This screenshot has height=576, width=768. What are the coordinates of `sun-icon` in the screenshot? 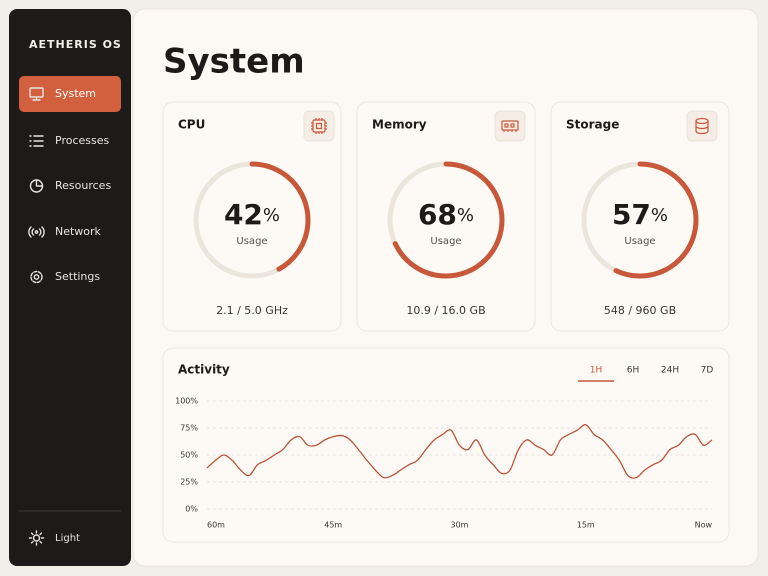 It's located at (36, 538).